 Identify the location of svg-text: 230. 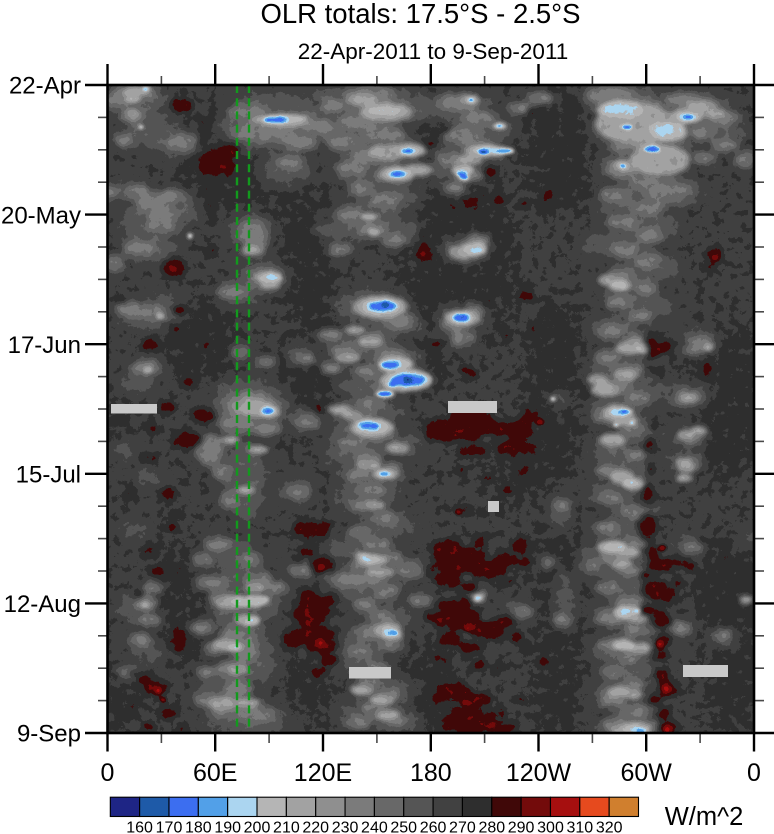
(345, 826).